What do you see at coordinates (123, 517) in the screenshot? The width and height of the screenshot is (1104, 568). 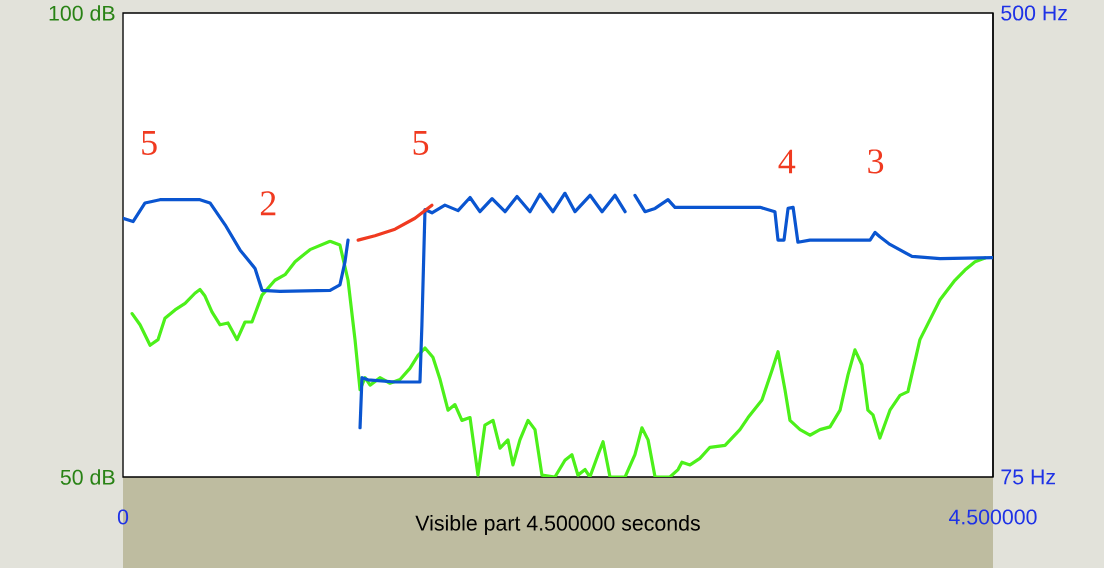 I see `x-tick-label: 0` at bounding box center [123, 517].